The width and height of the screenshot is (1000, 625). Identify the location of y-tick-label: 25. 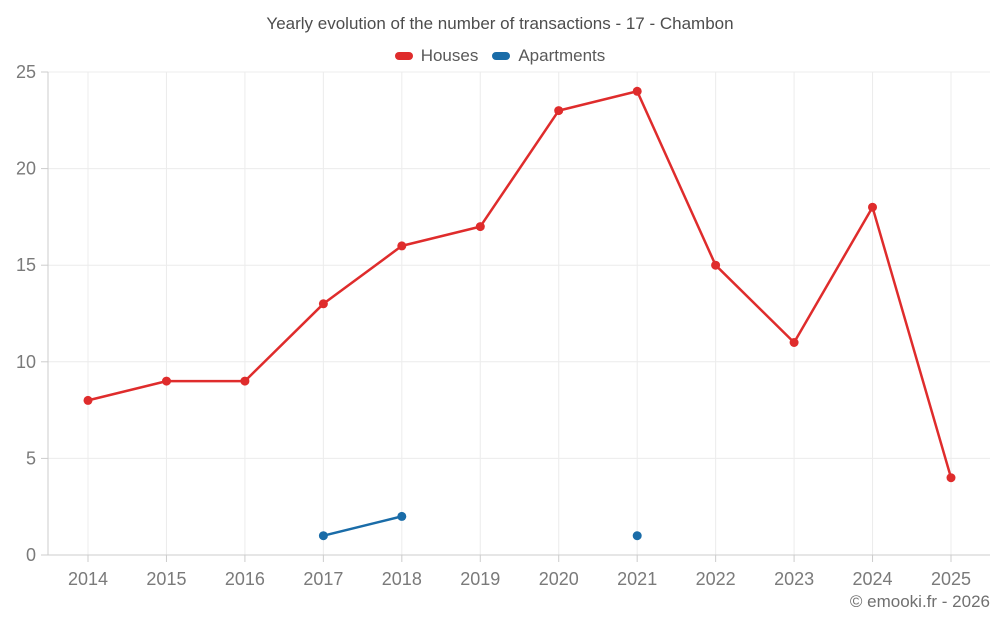
(26, 72).